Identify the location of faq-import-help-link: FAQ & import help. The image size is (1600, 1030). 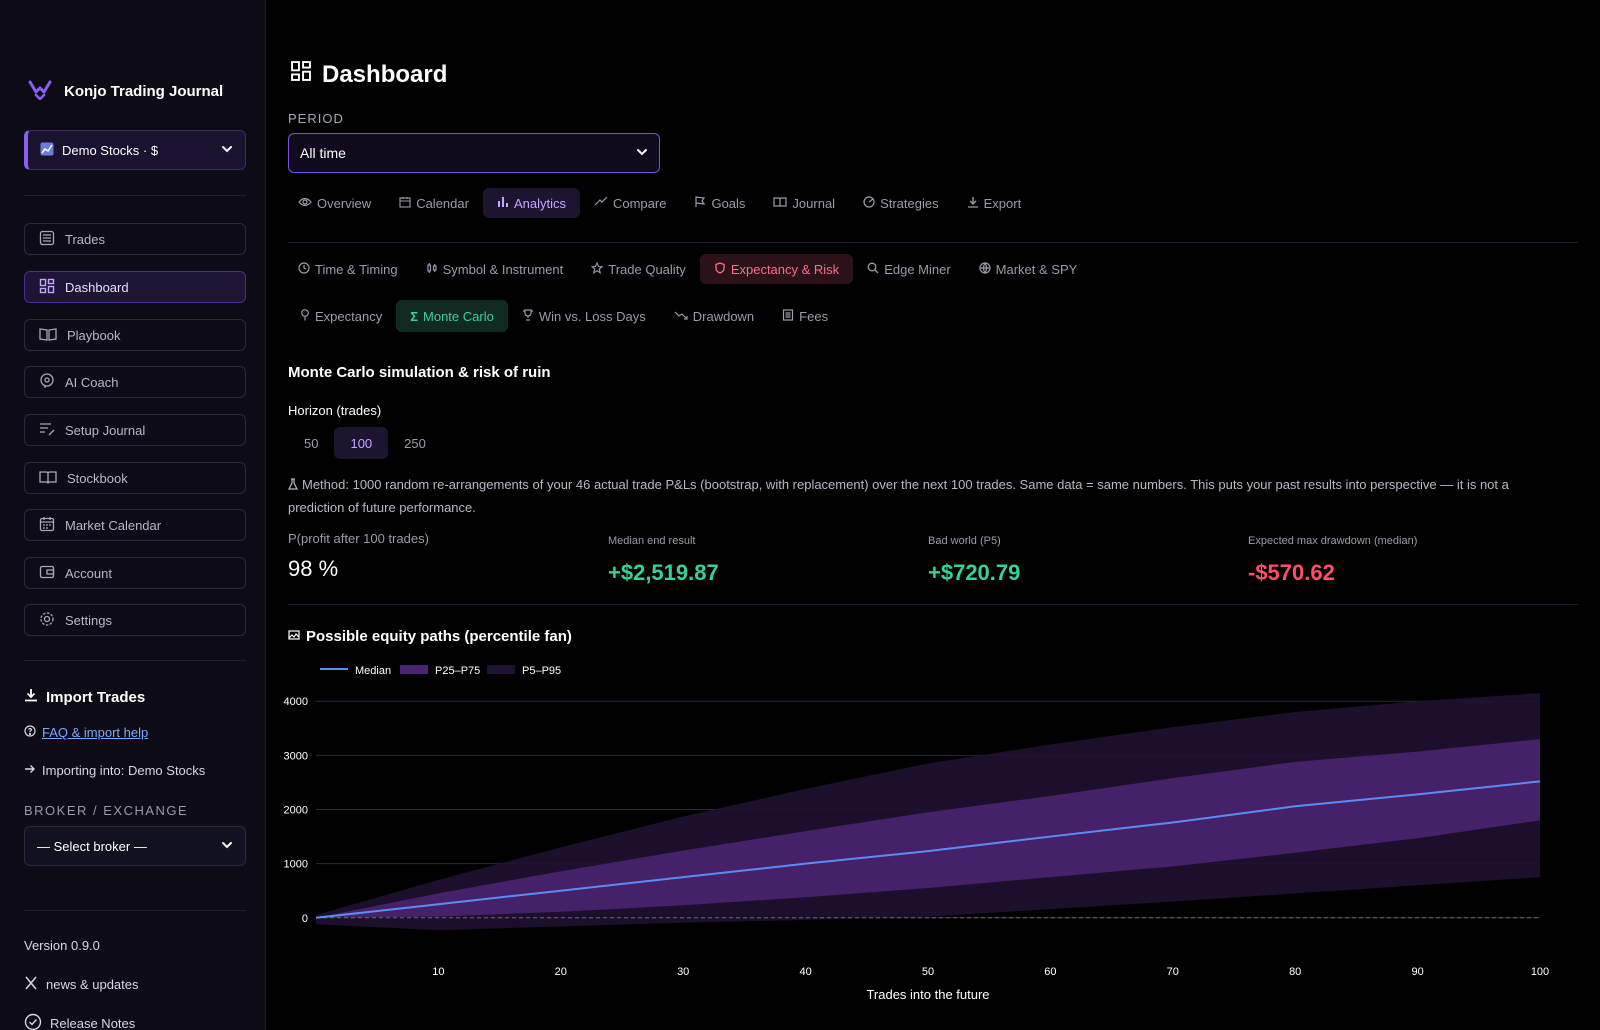
(95, 732).